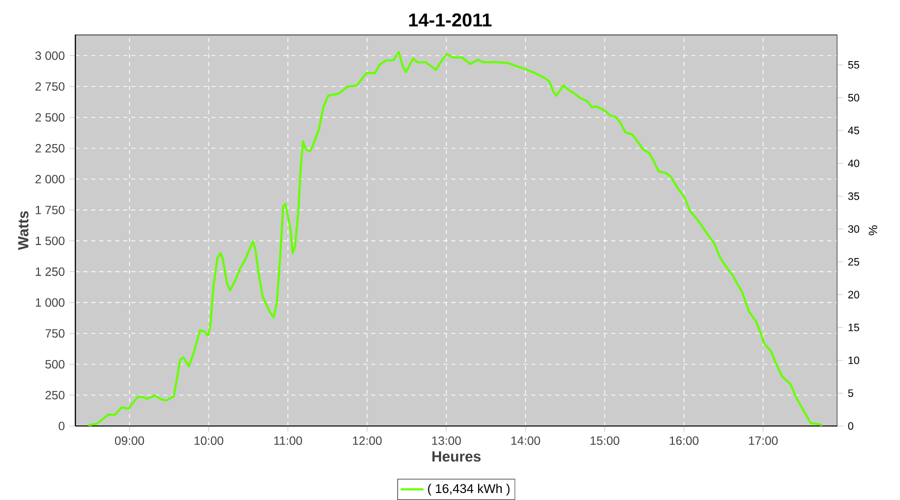 The image size is (900, 500). I want to click on y2-tick-label: 20, so click(854, 294).